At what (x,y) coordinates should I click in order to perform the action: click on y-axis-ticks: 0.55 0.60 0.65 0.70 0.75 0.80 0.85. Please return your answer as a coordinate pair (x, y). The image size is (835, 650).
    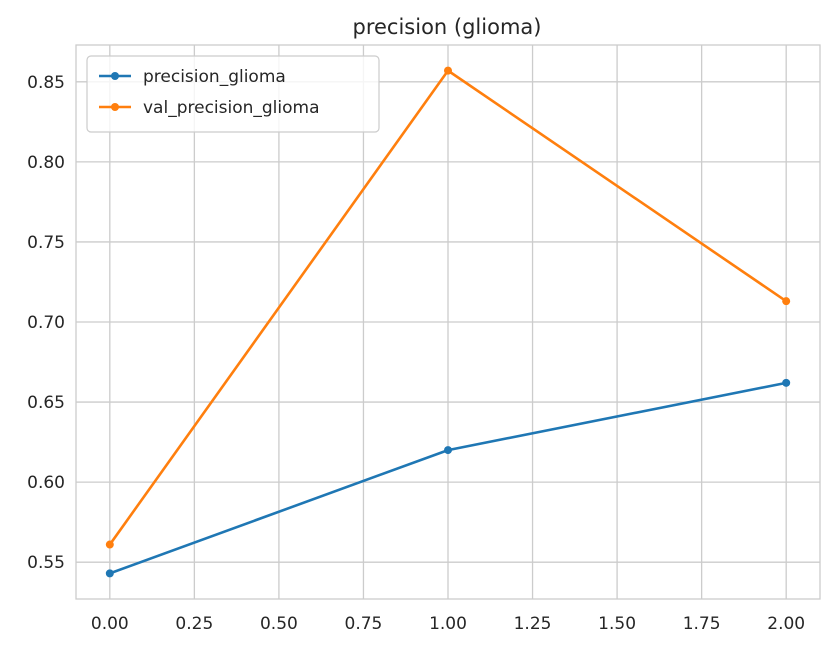
    Looking at the image, I should click on (46, 323).